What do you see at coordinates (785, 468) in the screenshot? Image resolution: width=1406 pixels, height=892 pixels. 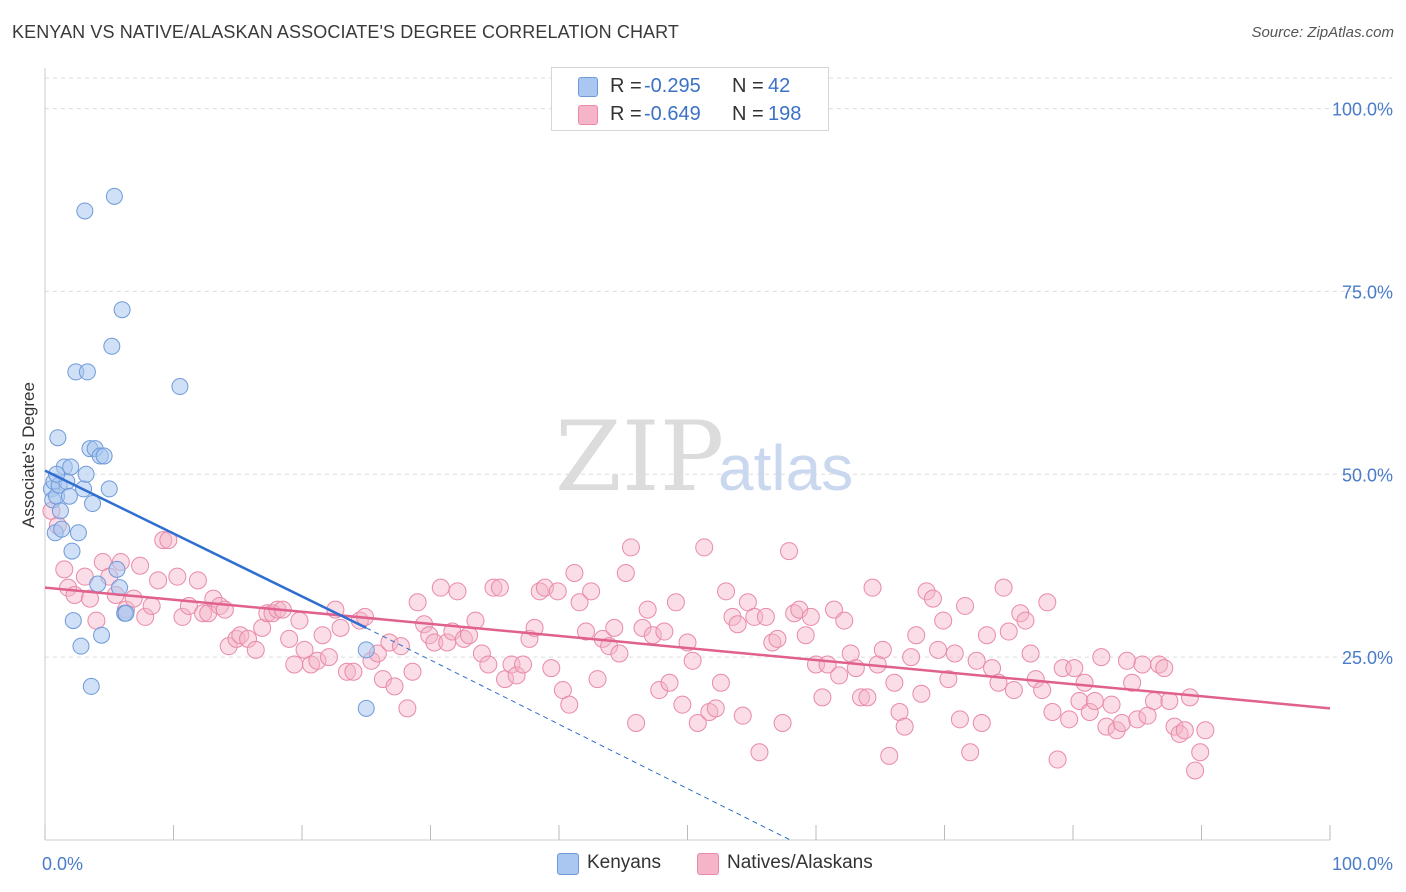 I see `watermark-atlas: atlas` at bounding box center [785, 468].